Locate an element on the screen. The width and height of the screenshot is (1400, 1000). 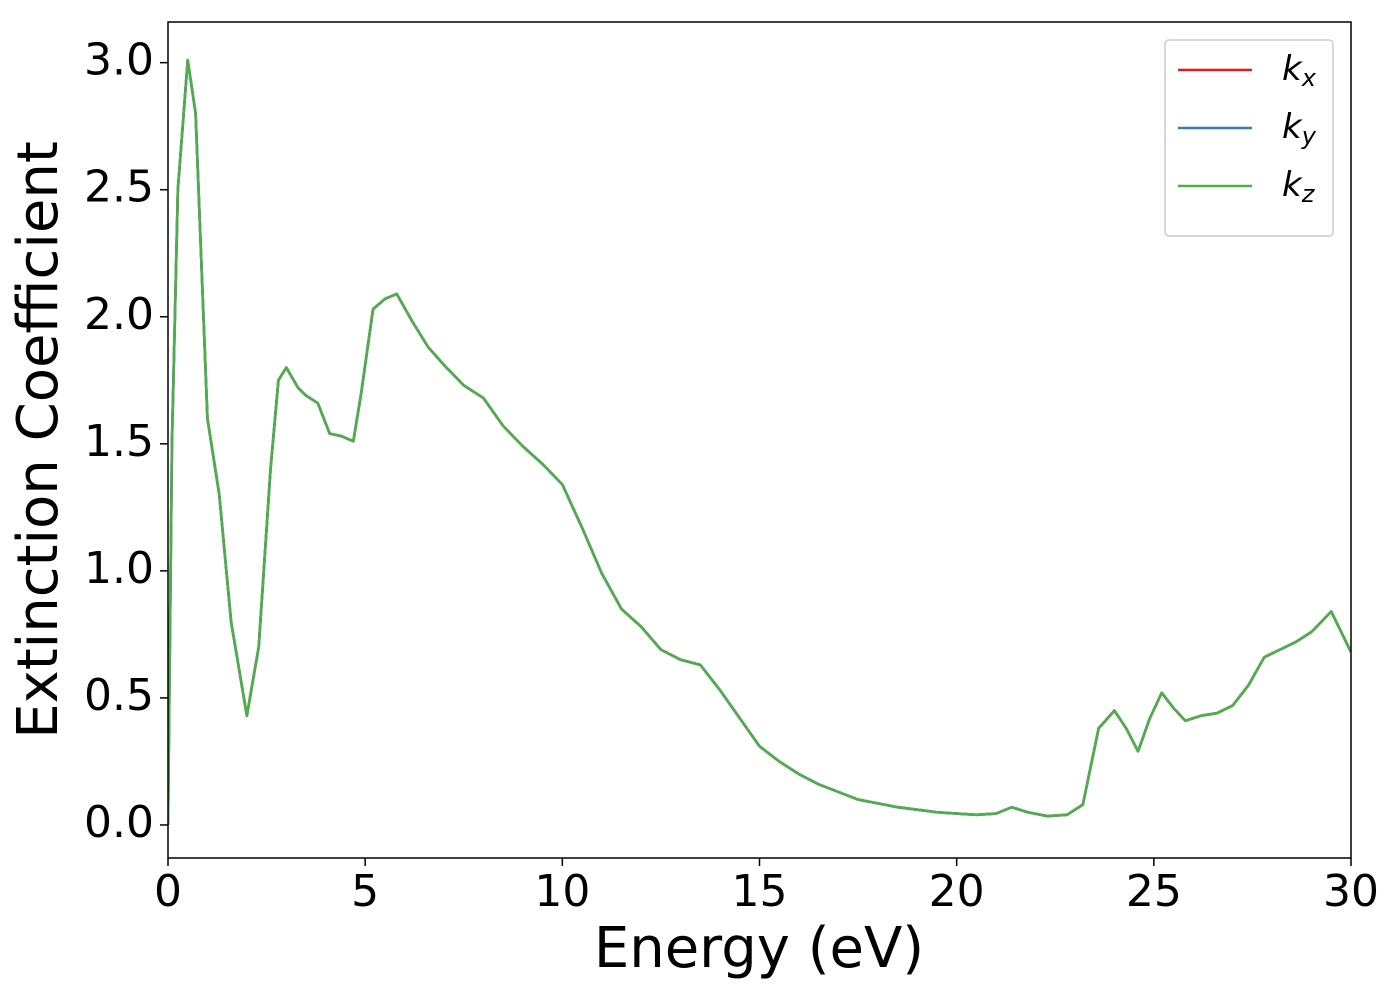
y-tick-label: 2.5 is located at coordinates (119, 187).